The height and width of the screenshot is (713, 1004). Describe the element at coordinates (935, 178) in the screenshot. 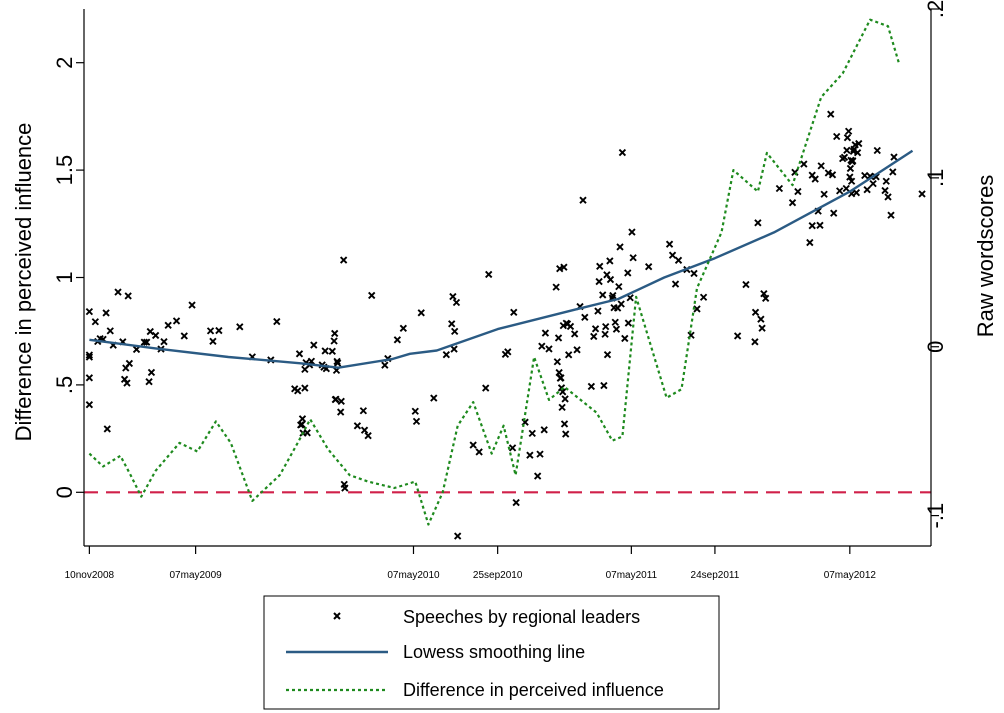

I see `right-tick-label: .1` at that location.